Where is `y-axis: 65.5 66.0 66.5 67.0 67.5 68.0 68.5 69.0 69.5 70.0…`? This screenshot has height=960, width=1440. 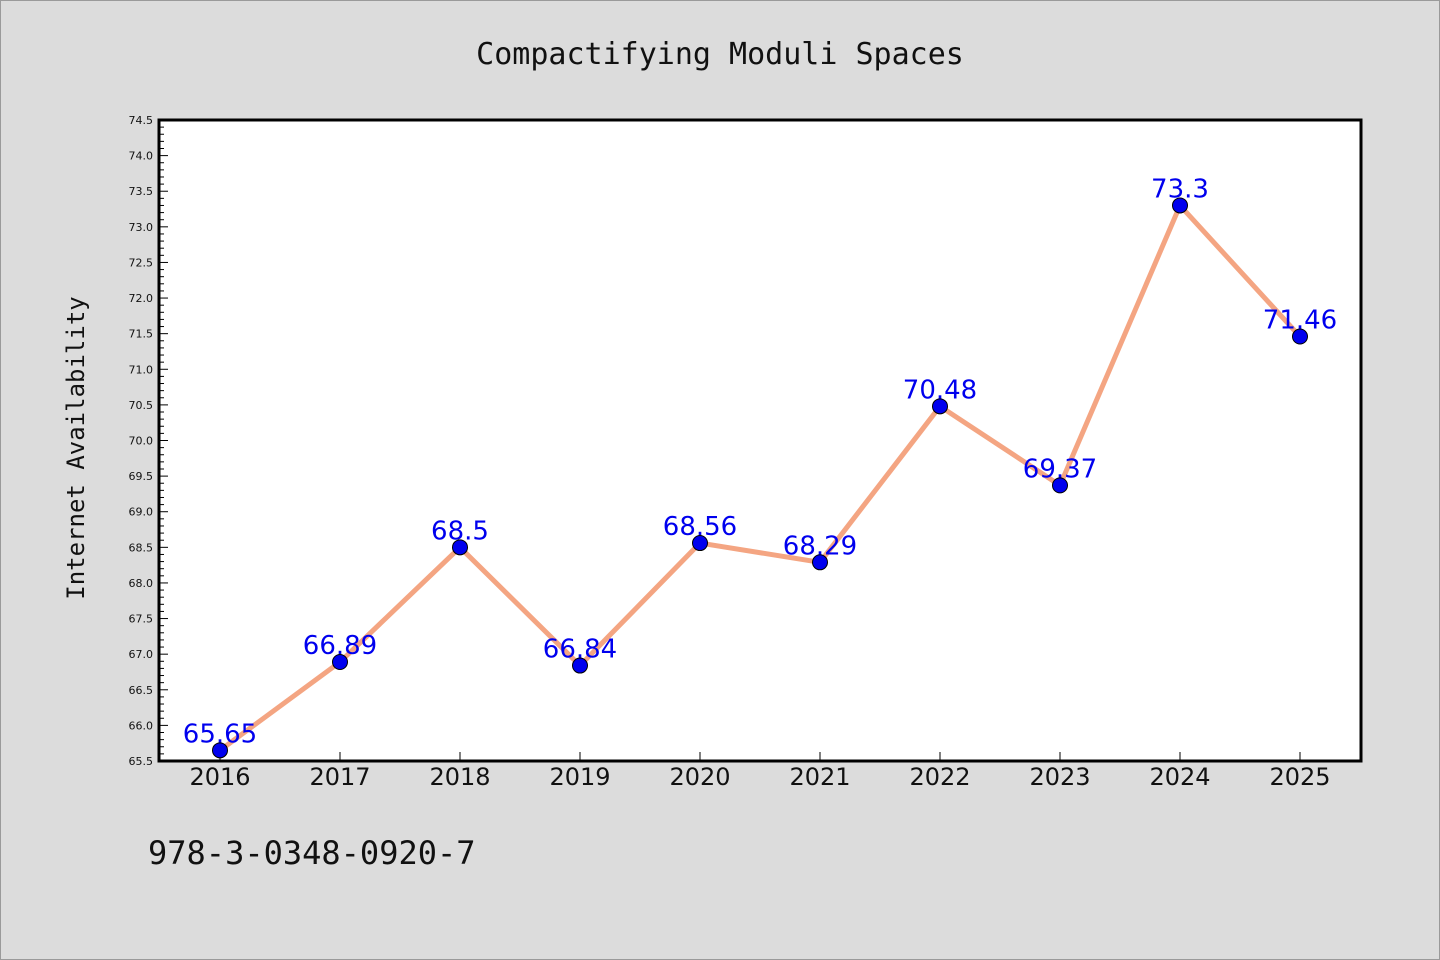
y-axis: 65.5 66.0 66.5 67.0 67.5 68.0 68.5 69.0 69.5 70.0… is located at coordinates (148, 441).